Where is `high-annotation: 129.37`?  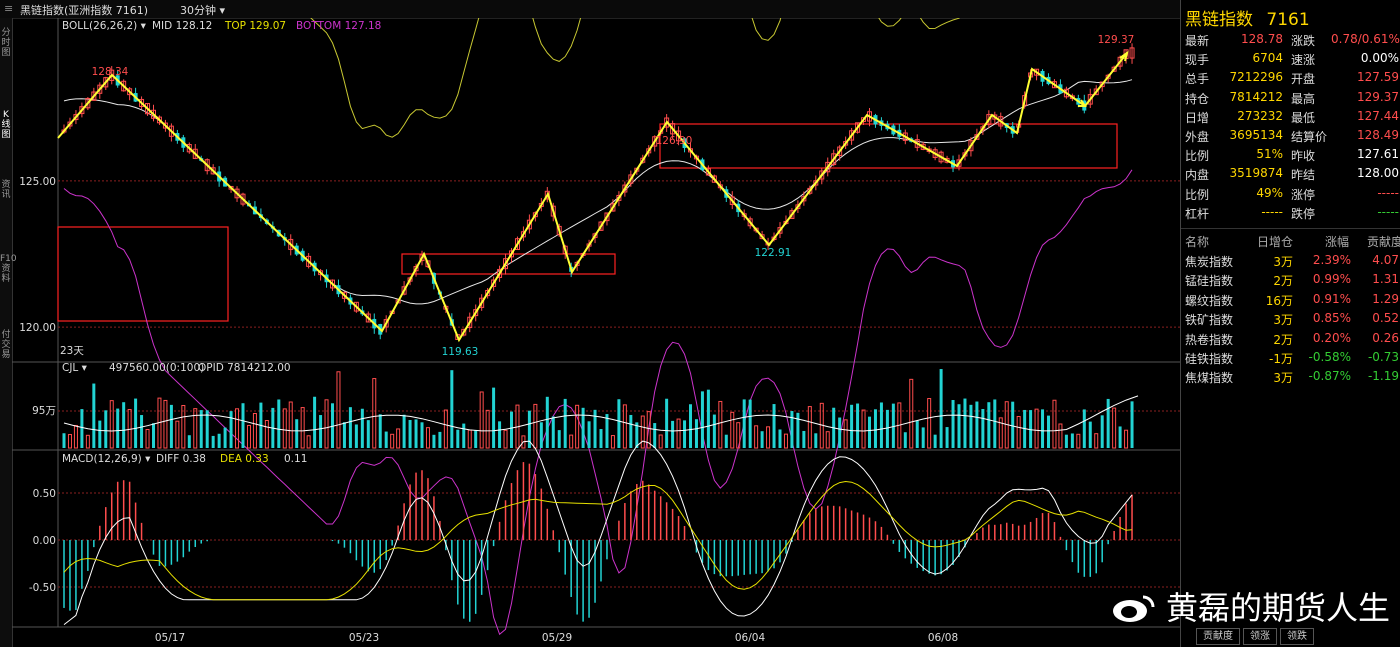
high-annotation: 129.37 is located at coordinates (1116, 40).